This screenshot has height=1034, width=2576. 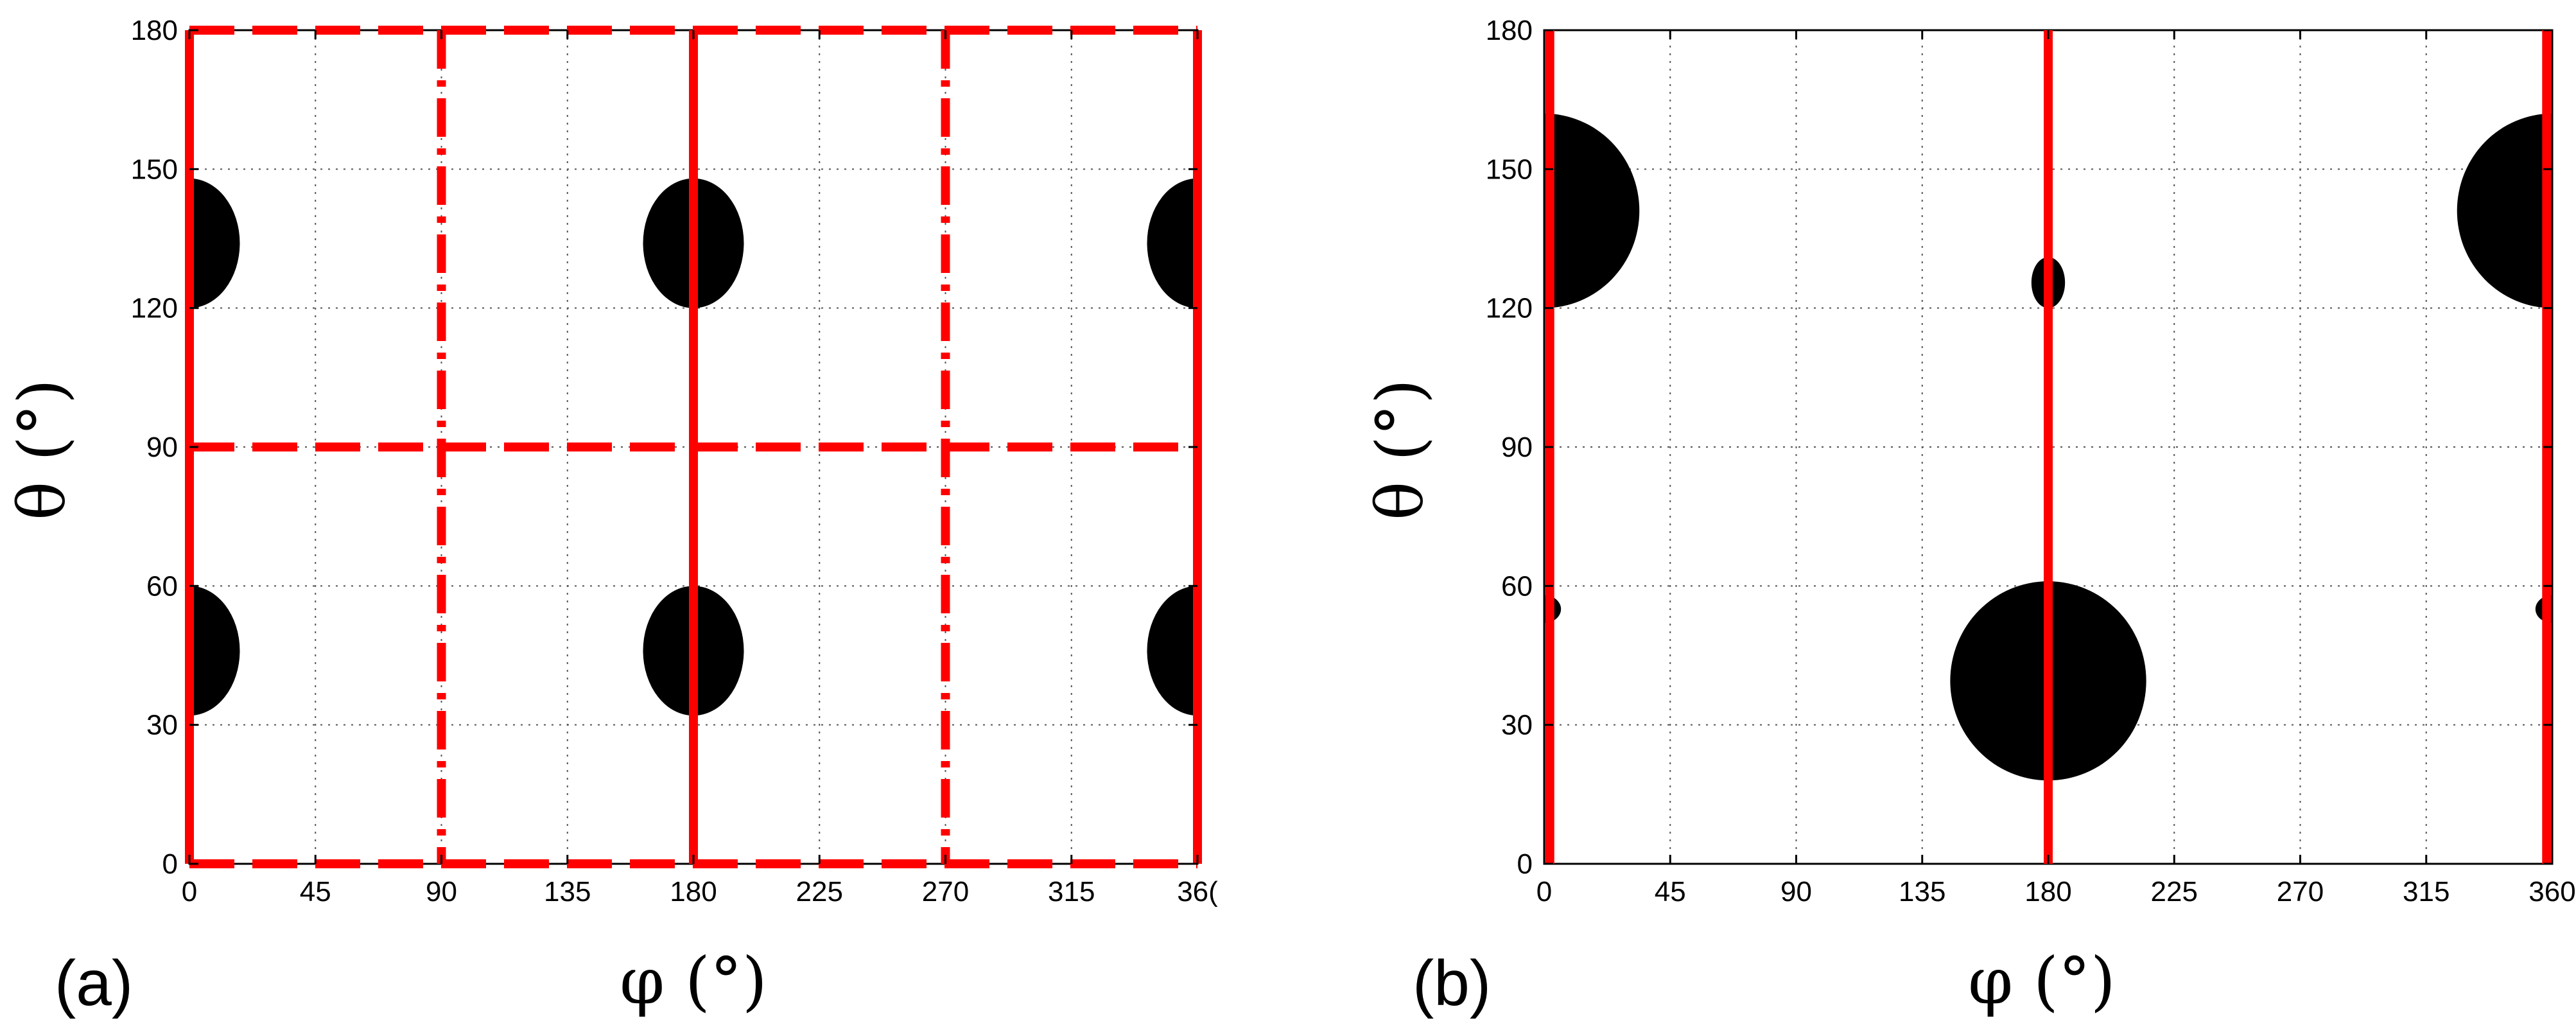 What do you see at coordinates (1197, 891) in the screenshot?
I see `x-tick-label: 36(` at bounding box center [1197, 891].